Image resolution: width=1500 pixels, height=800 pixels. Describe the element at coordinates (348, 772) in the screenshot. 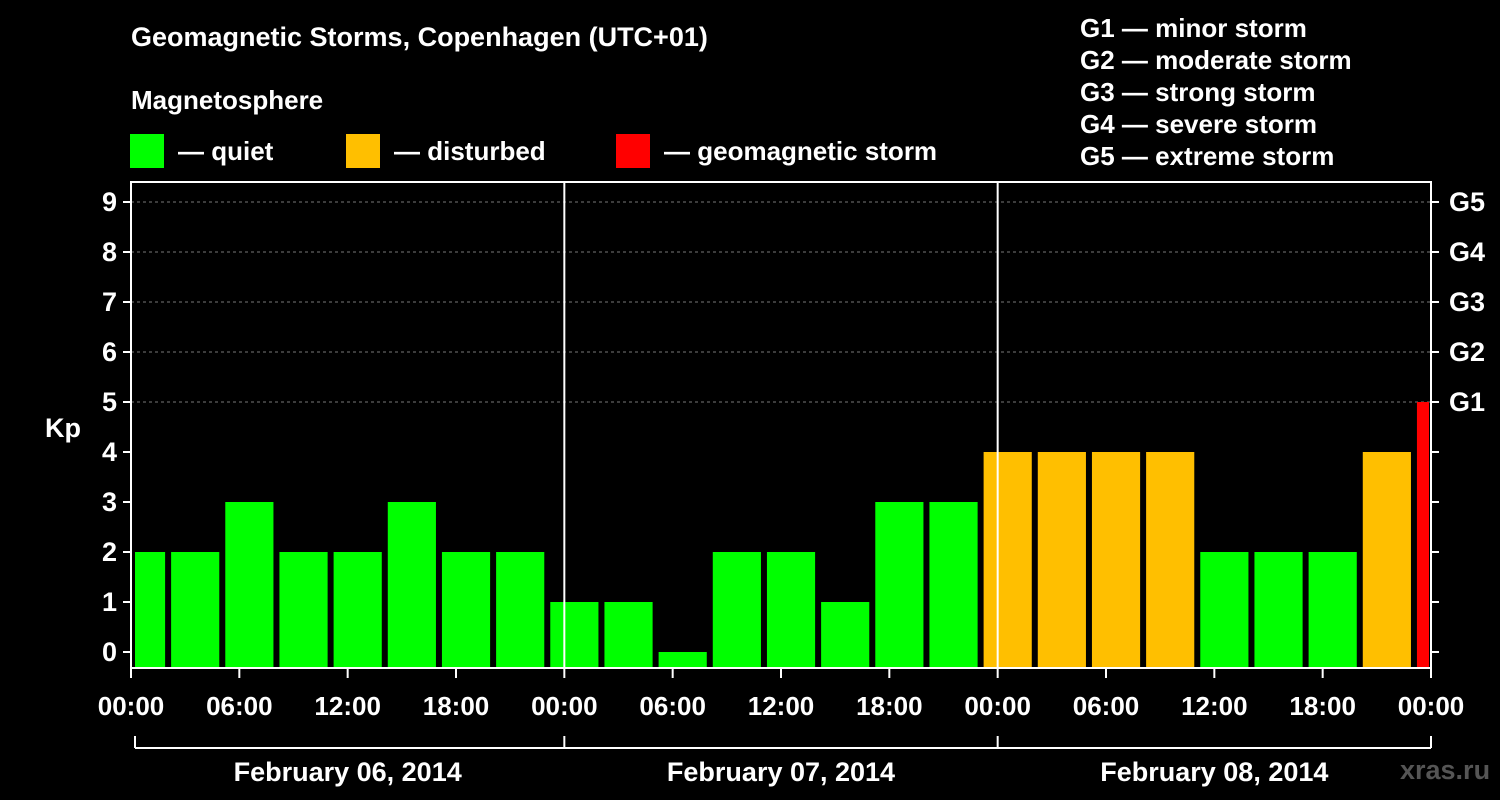

I see `day-label-0: February 06, 2014` at that location.